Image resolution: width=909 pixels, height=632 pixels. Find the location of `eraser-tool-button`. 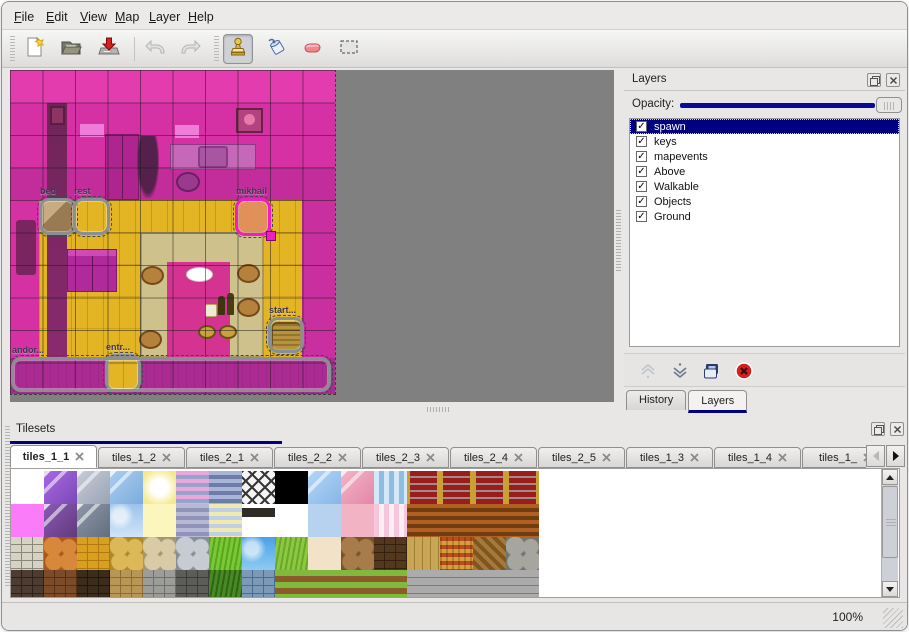

eraser-tool-button is located at coordinates (313, 49).